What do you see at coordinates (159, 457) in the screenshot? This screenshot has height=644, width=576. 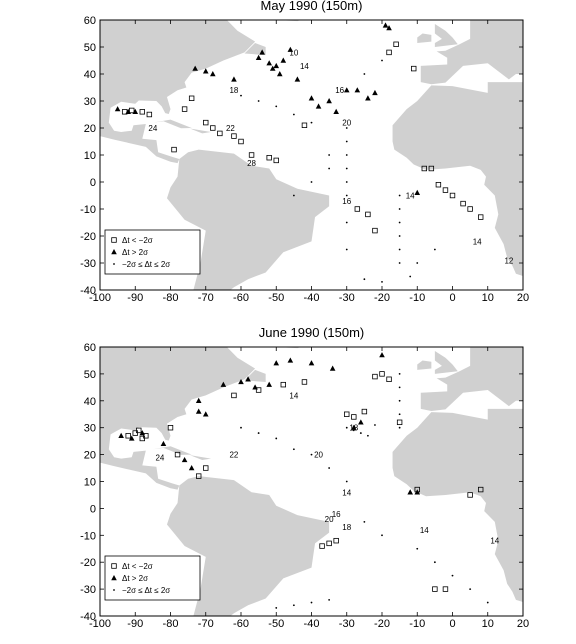 I see `contour-label: 24` at bounding box center [159, 457].